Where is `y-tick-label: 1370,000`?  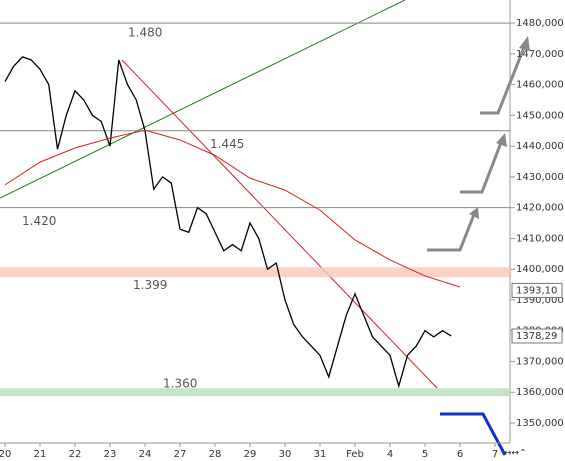 y-tick-label: 1370,000 is located at coordinates (540, 361).